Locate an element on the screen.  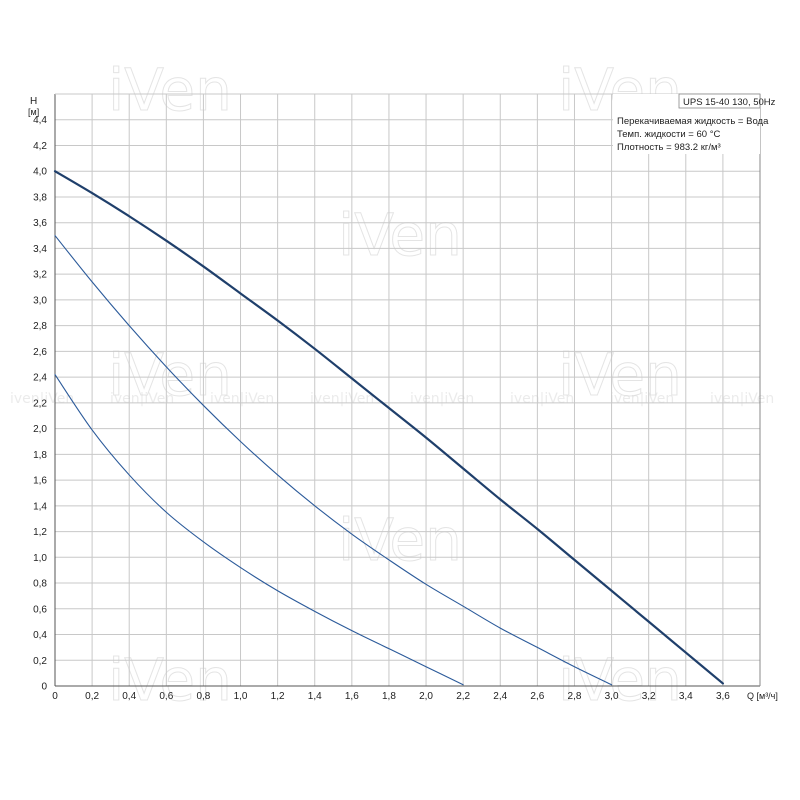
x-tick-label: 1,6 is located at coordinates (352, 696).